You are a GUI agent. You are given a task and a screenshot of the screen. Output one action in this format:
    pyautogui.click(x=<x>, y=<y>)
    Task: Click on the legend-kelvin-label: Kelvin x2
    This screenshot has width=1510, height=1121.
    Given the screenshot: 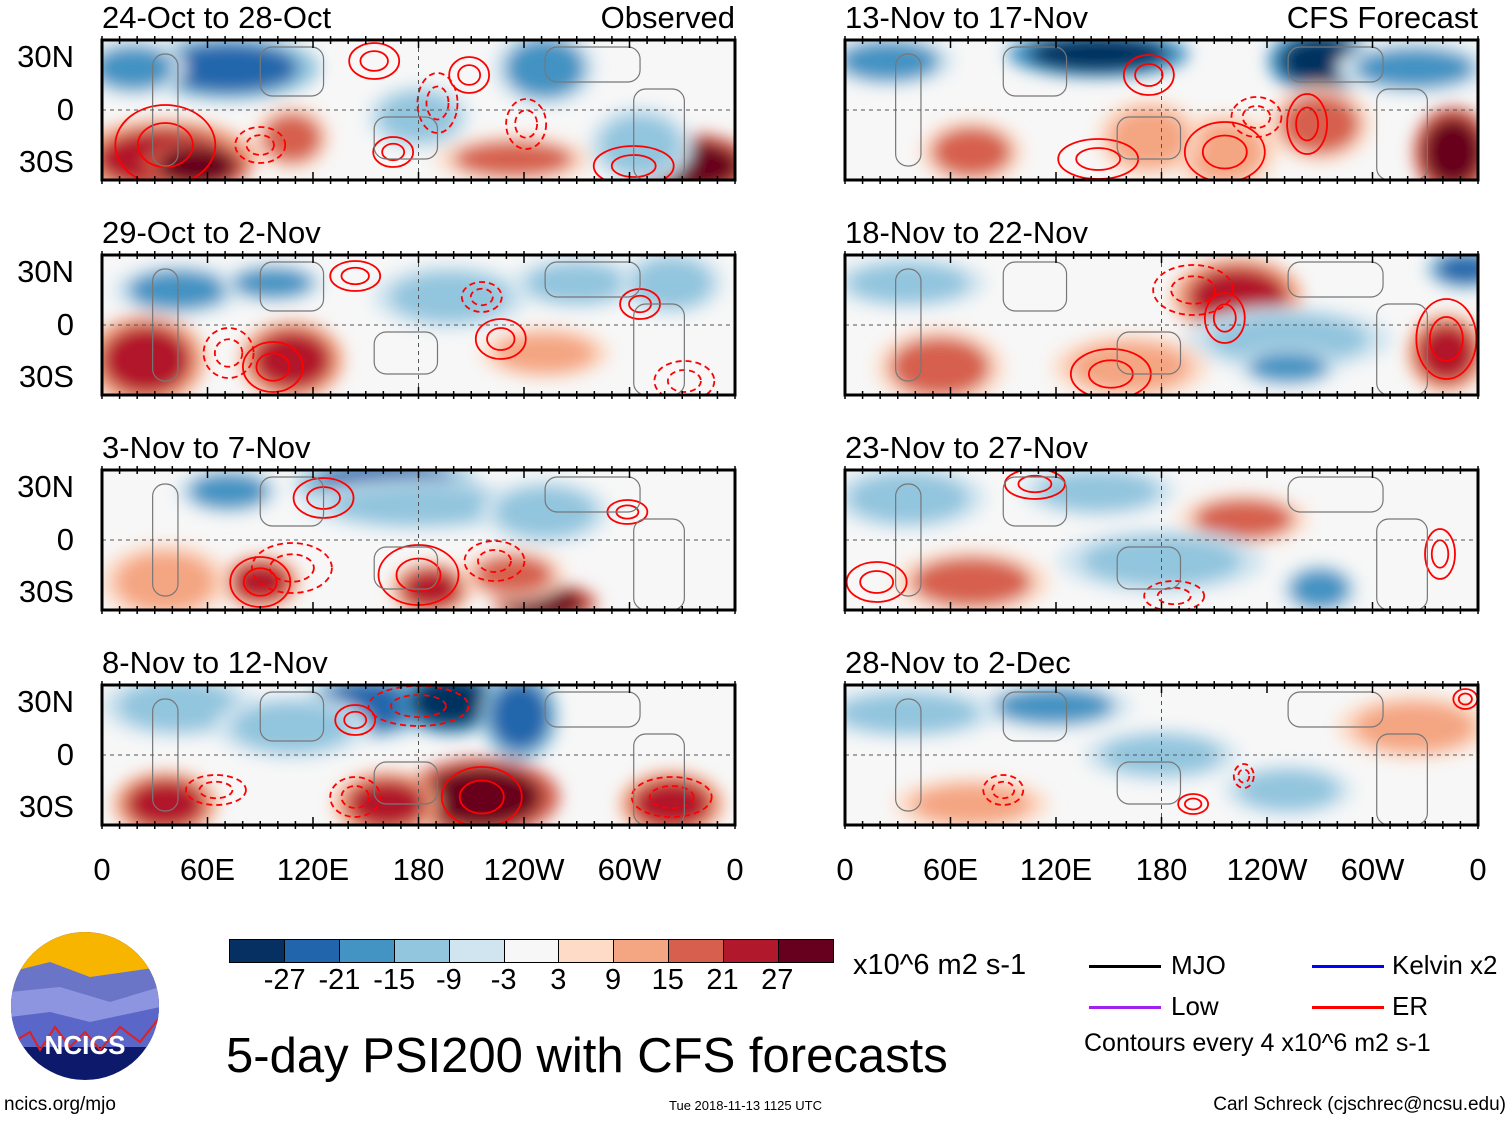 What is the action you would take?
    pyautogui.click(x=1445, y=965)
    